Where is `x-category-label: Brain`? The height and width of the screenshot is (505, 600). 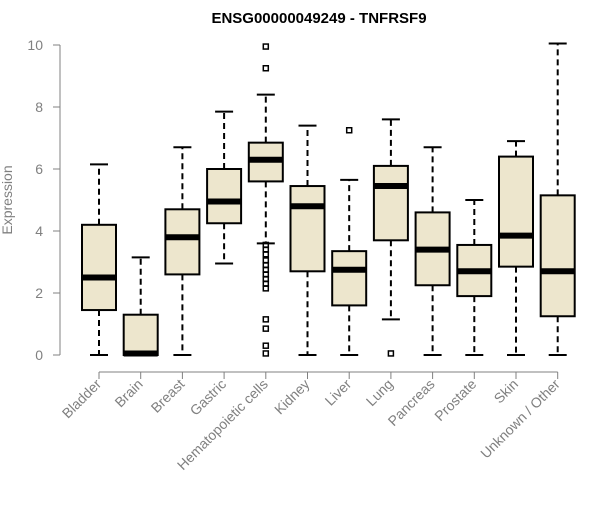 x-category-label: Brain is located at coordinates (128, 393).